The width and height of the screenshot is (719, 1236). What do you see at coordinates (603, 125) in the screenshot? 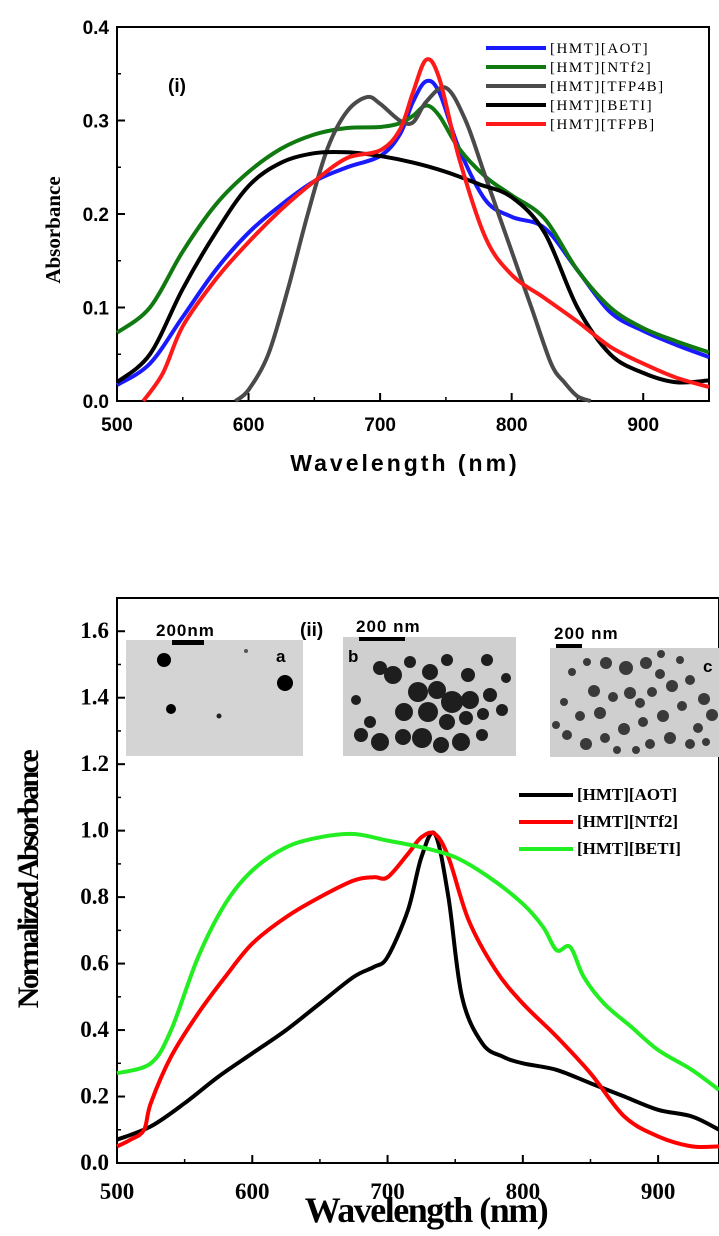
I see `legend-label: [HMT][TFPB]` at bounding box center [603, 125].